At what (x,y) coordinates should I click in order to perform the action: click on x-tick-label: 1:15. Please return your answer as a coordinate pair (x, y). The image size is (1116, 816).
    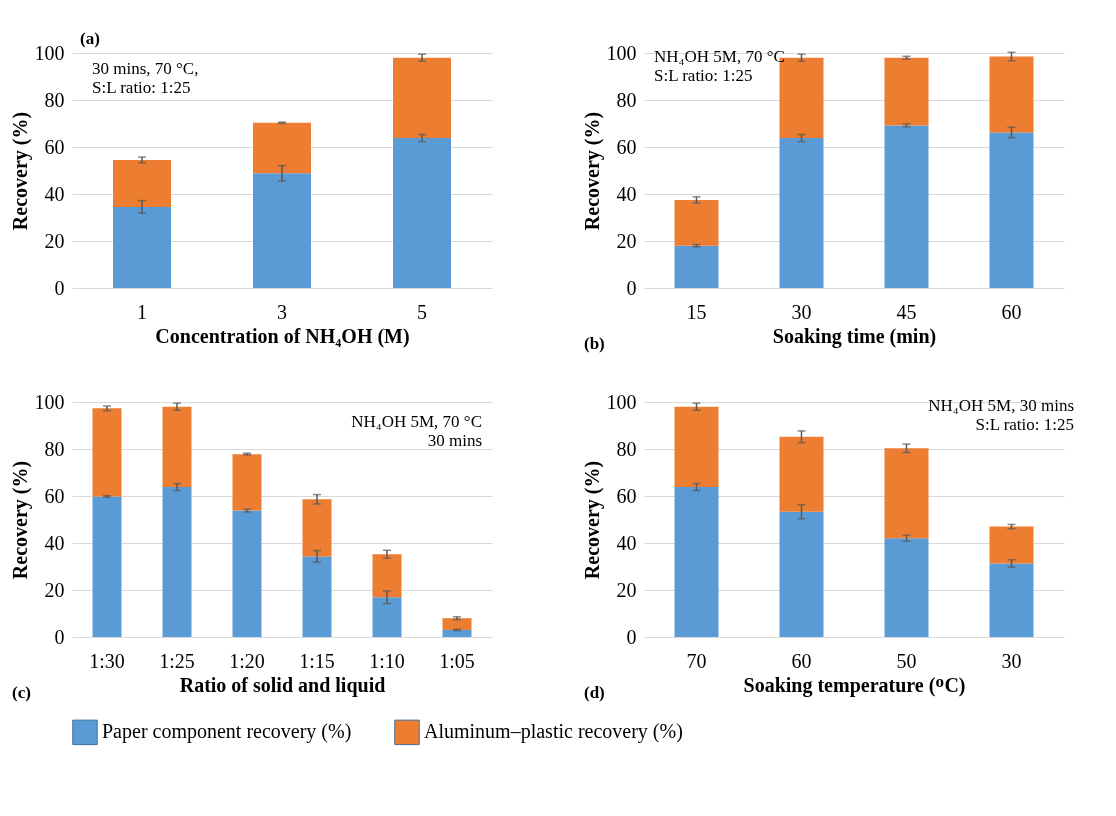
    Looking at the image, I should click on (317, 660).